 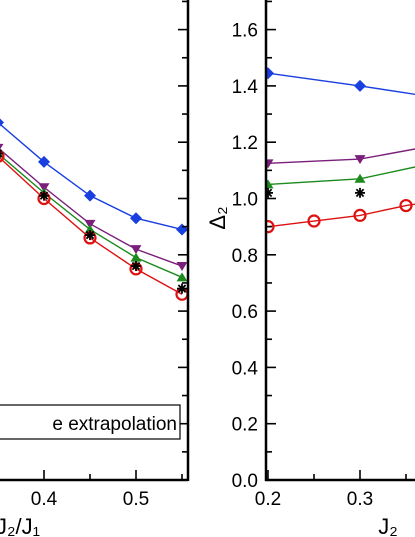 What do you see at coordinates (136, 499) in the screenshot?
I see `left-x-tick-label-1: 0.5` at bounding box center [136, 499].